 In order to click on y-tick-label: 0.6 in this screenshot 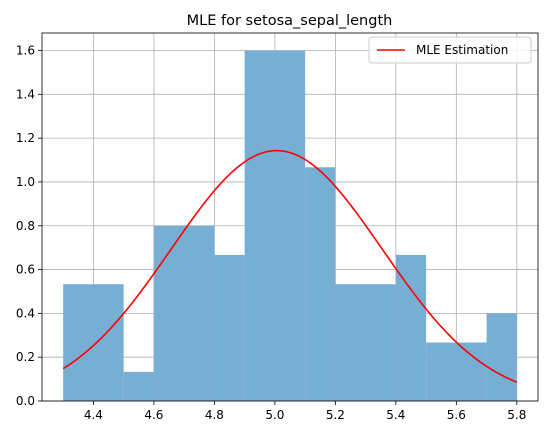, I will do `click(25, 270)`.